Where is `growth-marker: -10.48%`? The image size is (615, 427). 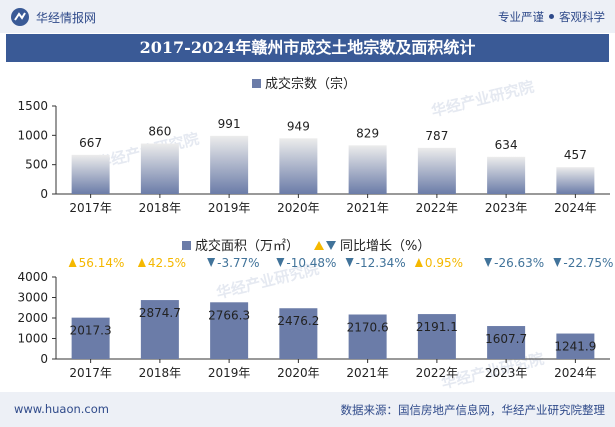
growth-marker: -10.48% is located at coordinates (306, 263).